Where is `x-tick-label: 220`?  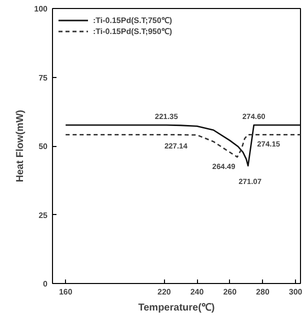
x-tick-label: 220 is located at coordinates (165, 292).